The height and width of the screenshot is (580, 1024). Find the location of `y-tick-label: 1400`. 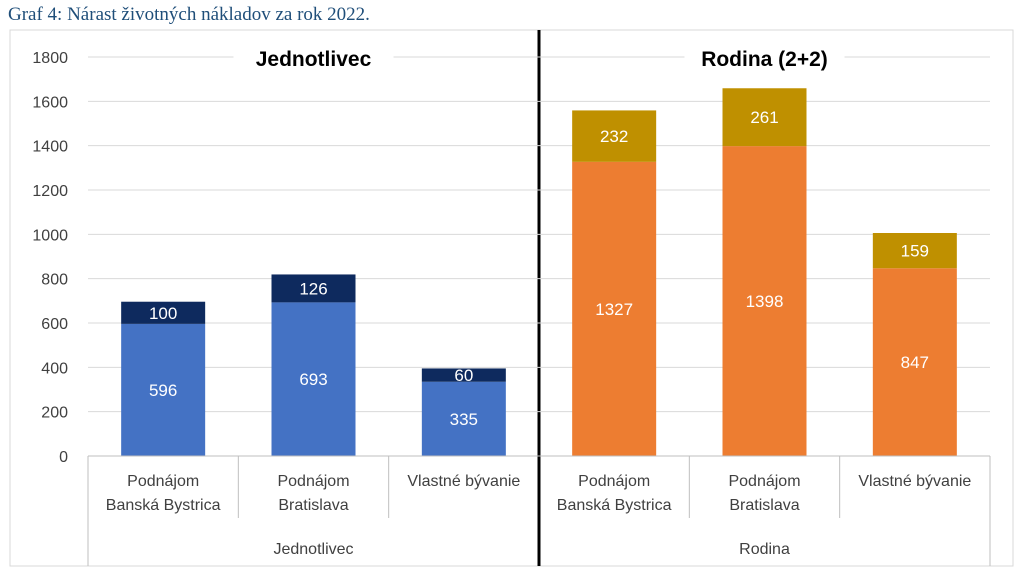

y-tick-label: 1400 is located at coordinates (50, 147).